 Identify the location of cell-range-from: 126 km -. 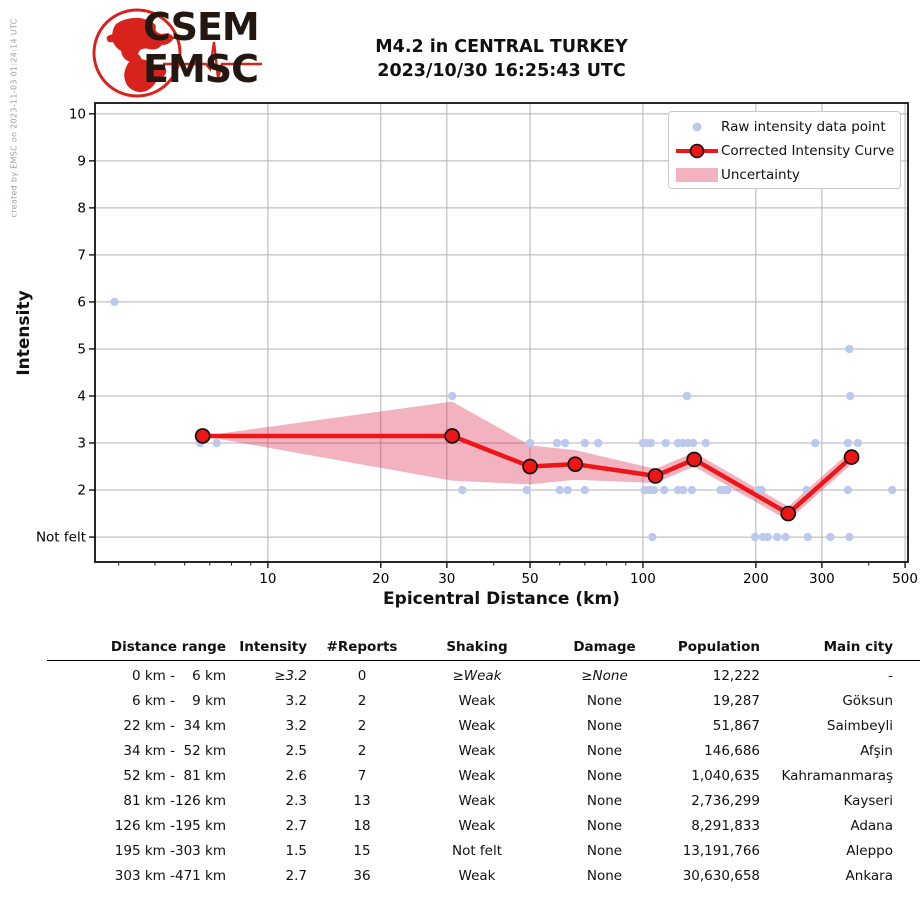
(144, 825).